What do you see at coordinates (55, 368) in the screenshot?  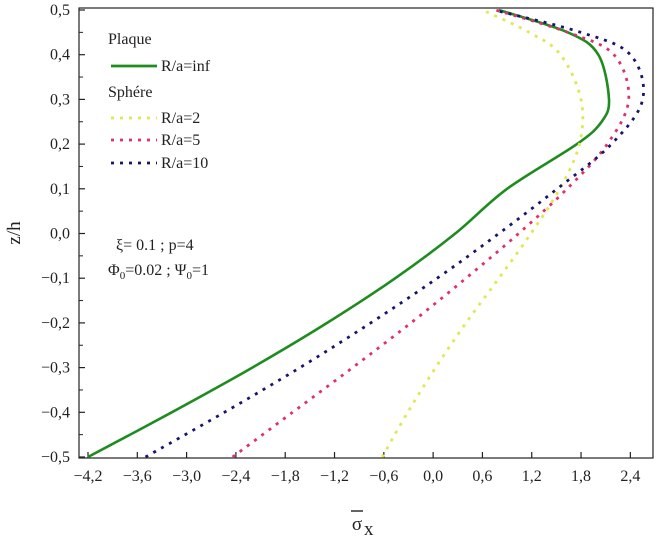 I see `y-tick-label: −0,3` at bounding box center [55, 368].